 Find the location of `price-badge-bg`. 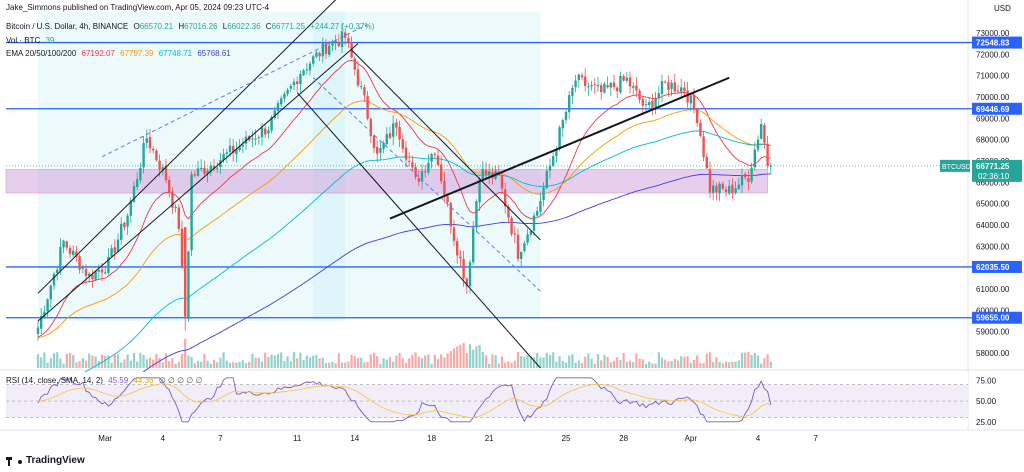

price-badge-bg is located at coordinates (997, 170).